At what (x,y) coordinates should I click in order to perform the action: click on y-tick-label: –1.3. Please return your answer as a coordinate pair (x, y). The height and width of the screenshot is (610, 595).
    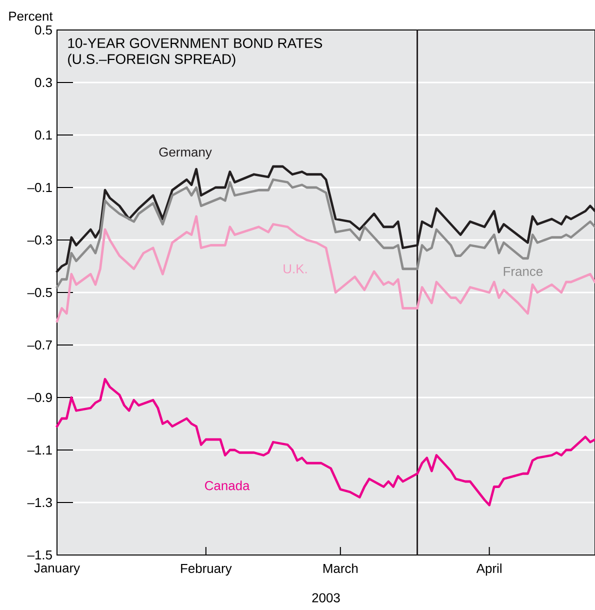
    Looking at the image, I should click on (39, 503).